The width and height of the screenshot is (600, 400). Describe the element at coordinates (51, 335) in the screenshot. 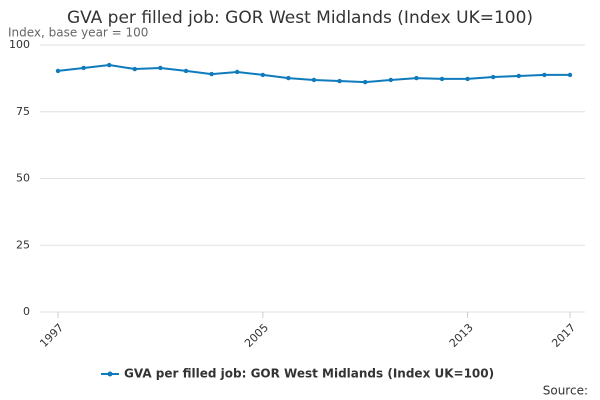

I see `x-tick-label: 1997` at that location.